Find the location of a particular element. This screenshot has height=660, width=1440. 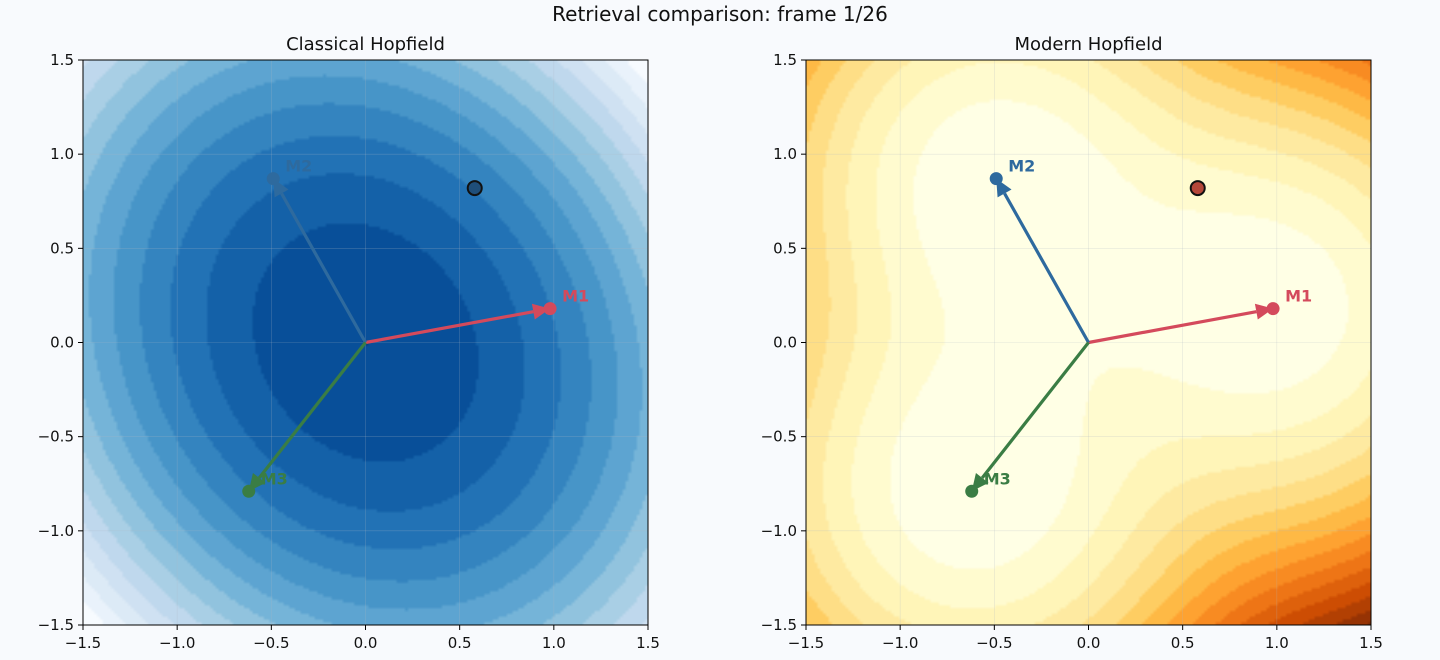

panel-title: Classical Hopfield is located at coordinates (365, 44).